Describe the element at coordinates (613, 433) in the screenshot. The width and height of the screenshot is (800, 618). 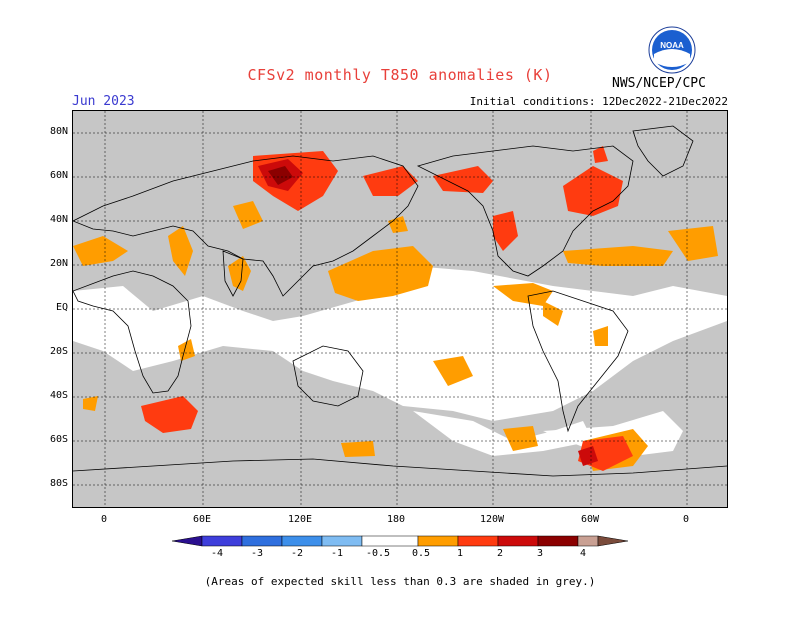
I see `neutral-region-antarctic` at that location.